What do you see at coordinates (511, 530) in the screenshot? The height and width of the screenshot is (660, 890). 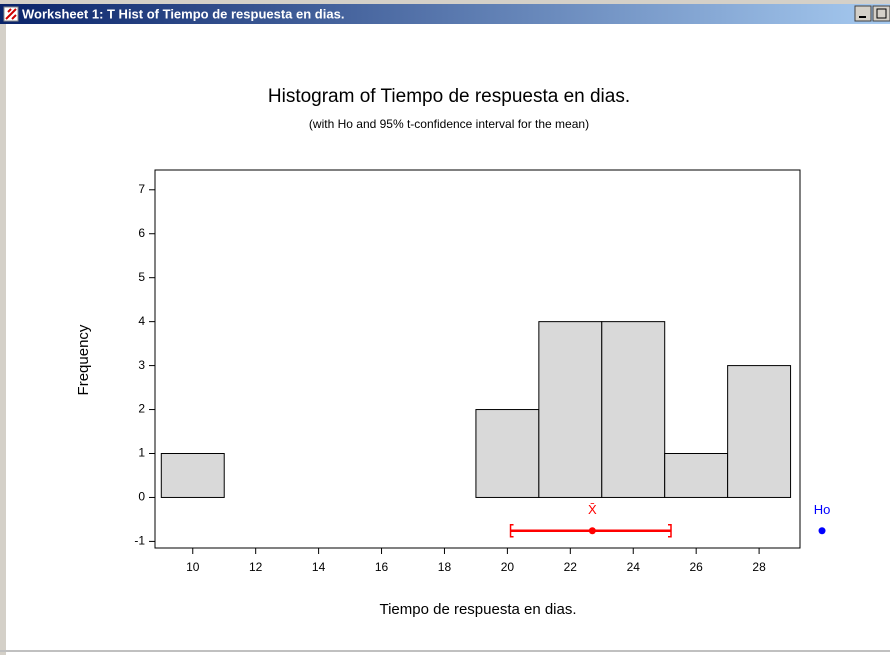 I see `ci-lower-bracket` at bounding box center [511, 530].